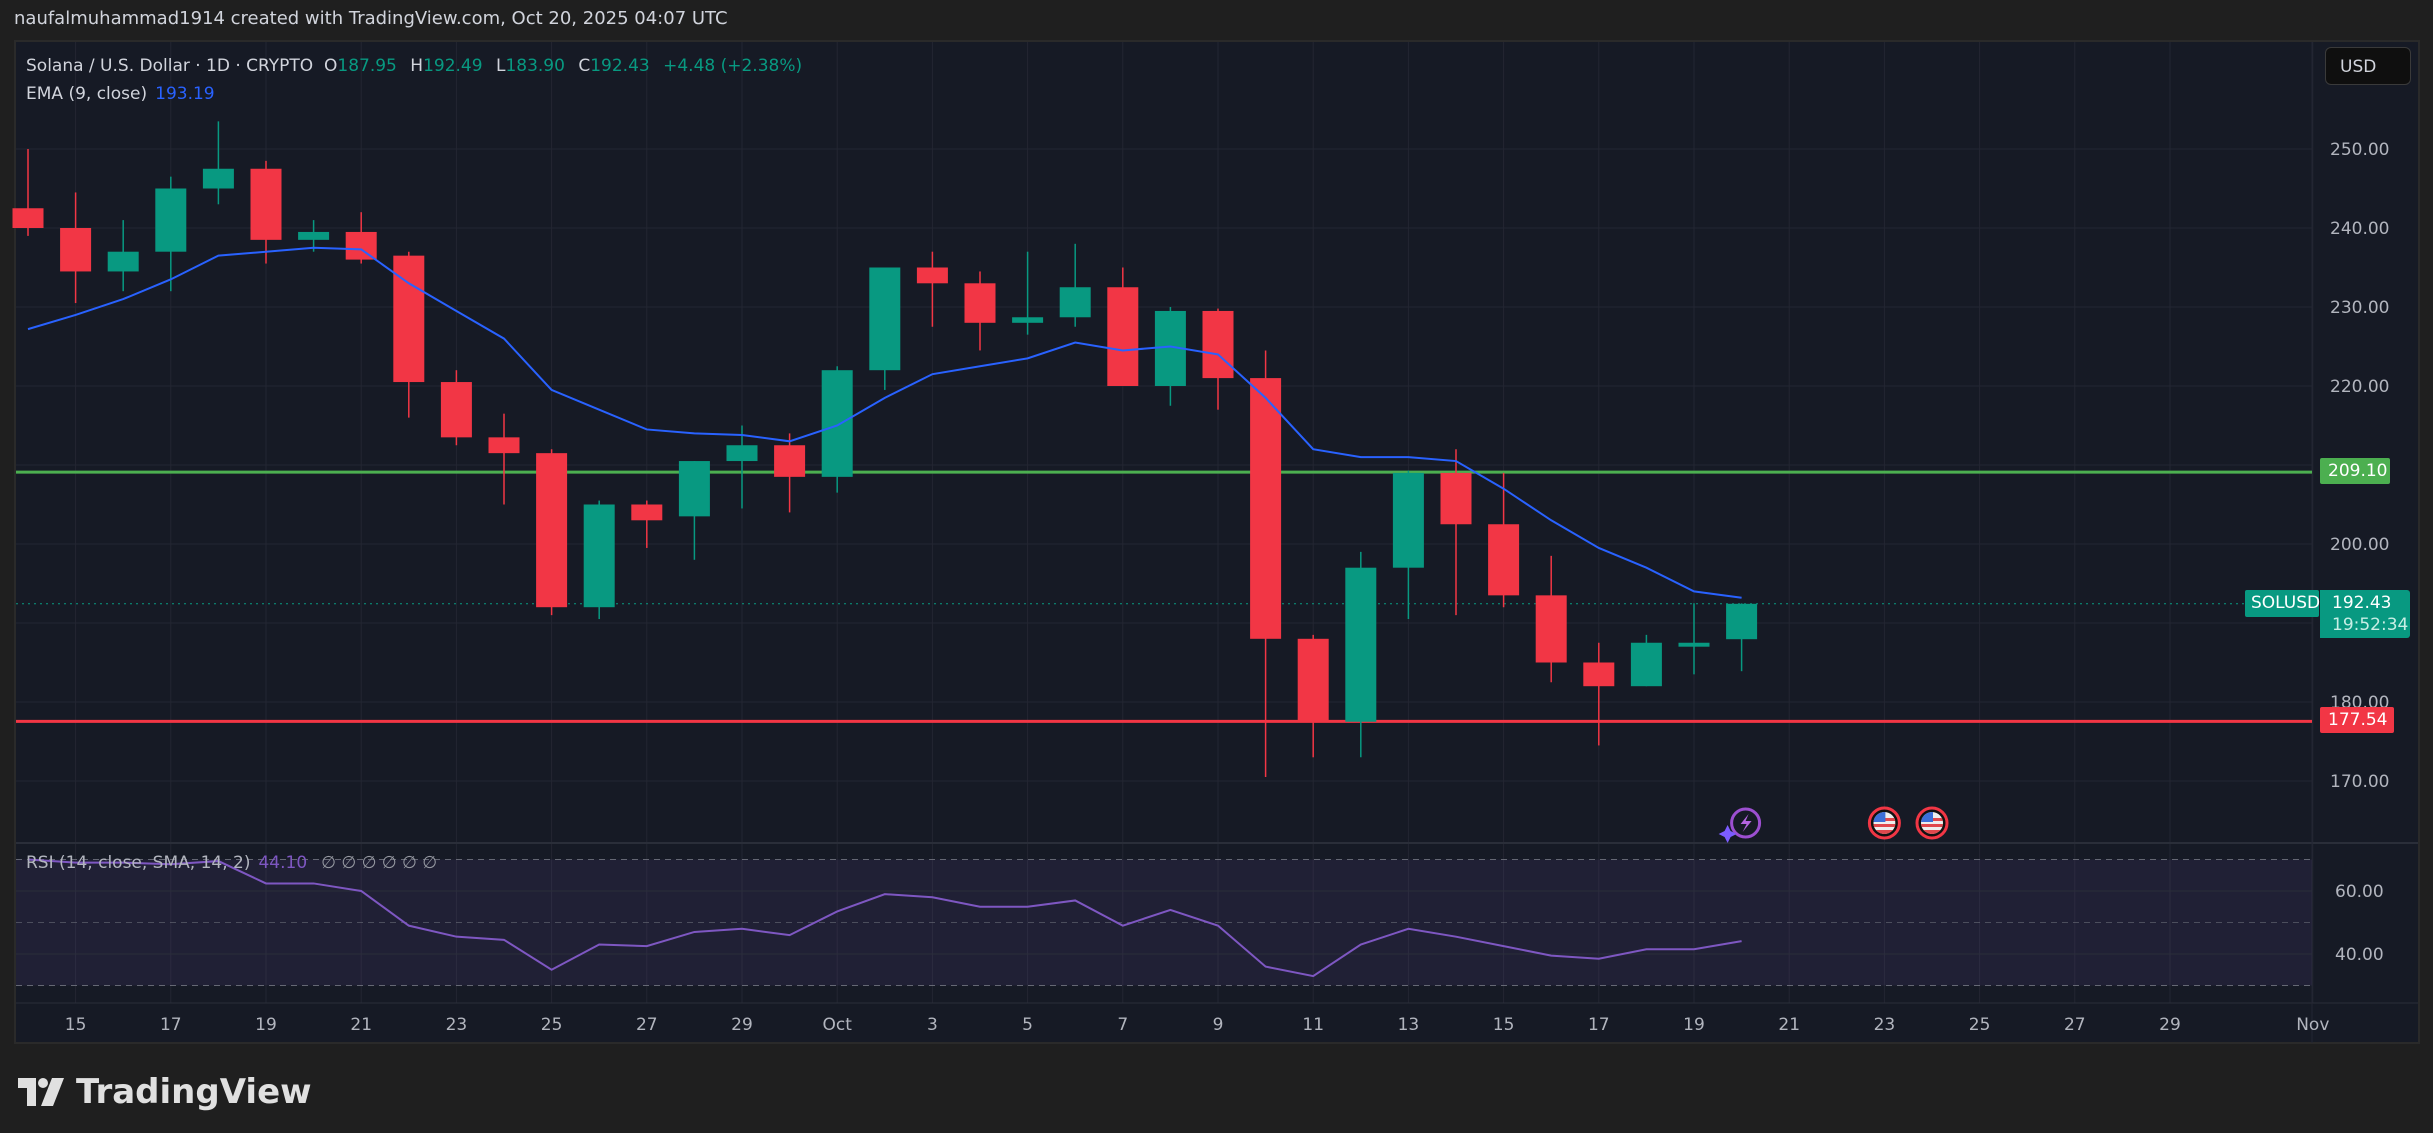  Describe the element at coordinates (2312, 1025) in the screenshot. I see `time-tick-label: Nov` at that location.